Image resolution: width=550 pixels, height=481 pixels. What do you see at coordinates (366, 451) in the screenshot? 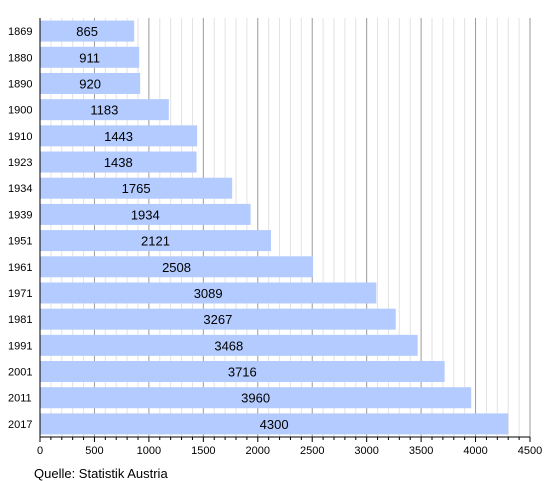
I see `x-tick-label: 3000` at bounding box center [366, 451].